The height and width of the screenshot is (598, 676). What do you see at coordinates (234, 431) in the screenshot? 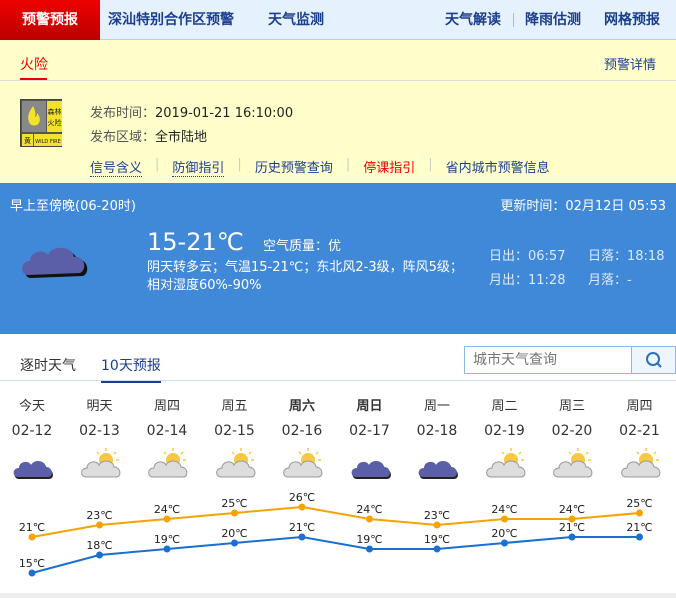
I see `date-label: 02-15` at bounding box center [234, 431].